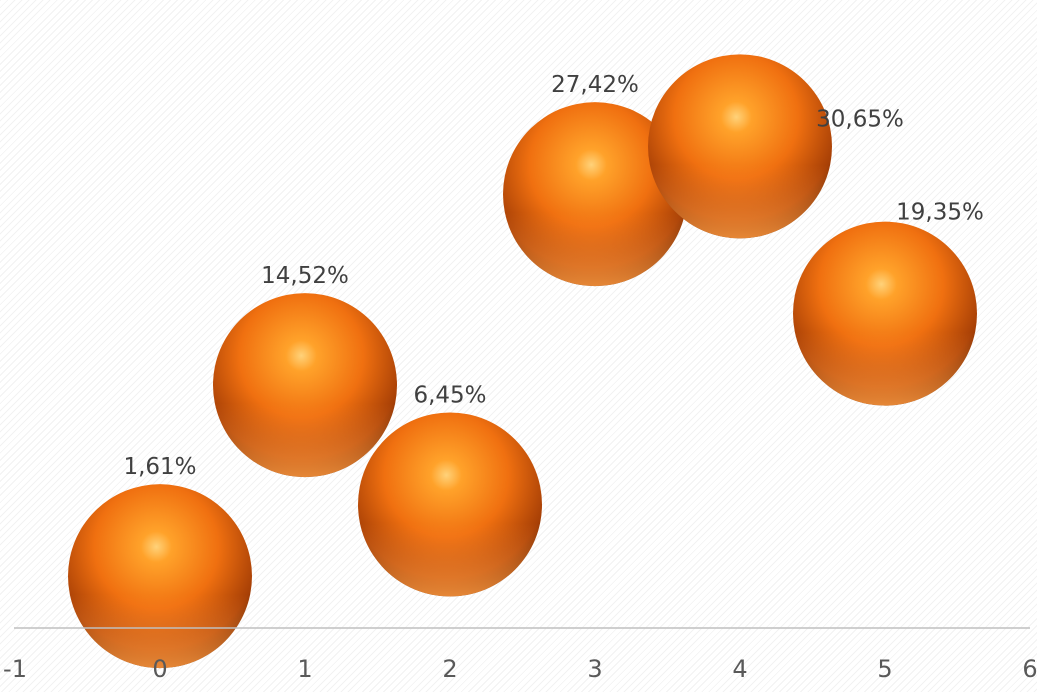 The height and width of the screenshot is (692, 1037). What do you see at coordinates (449, 669) in the screenshot?
I see `x-tick-label: 2` at bounding box center [449, 669].